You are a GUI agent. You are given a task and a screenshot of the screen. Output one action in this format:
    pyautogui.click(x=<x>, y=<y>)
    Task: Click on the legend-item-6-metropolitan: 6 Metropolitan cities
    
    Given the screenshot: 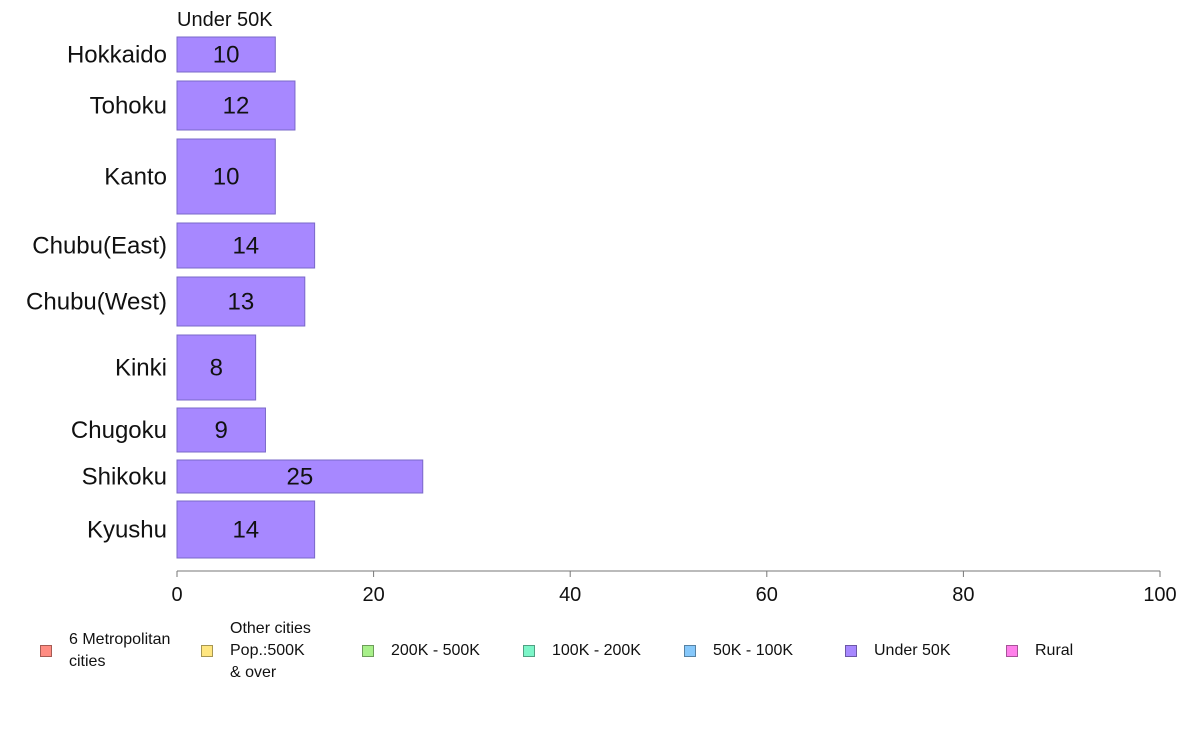 What is the action you would take?
    pyautogui.click(x=105, y=651)
    